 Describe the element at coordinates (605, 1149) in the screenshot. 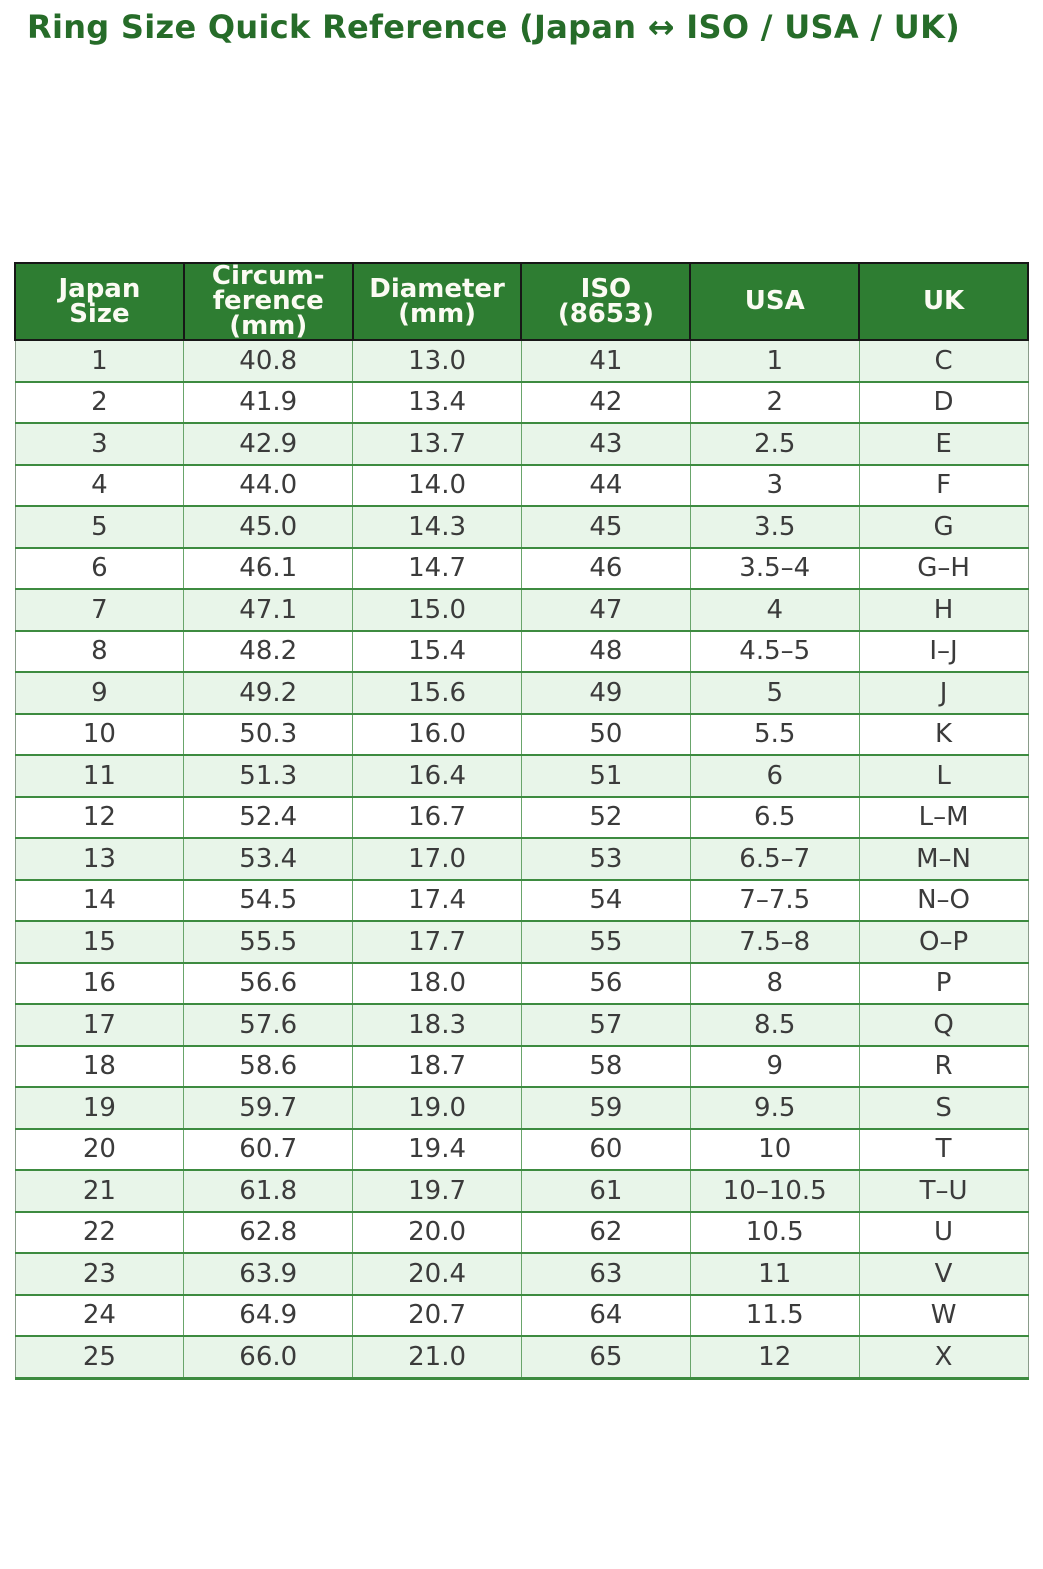

I see `table-cell: 60` at that location.